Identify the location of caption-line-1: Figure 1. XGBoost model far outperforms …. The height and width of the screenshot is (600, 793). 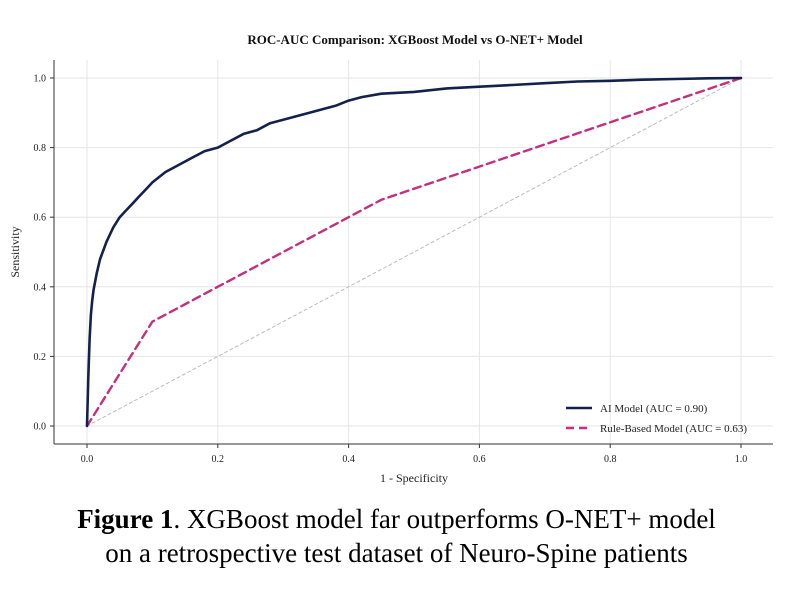
(396, 519).